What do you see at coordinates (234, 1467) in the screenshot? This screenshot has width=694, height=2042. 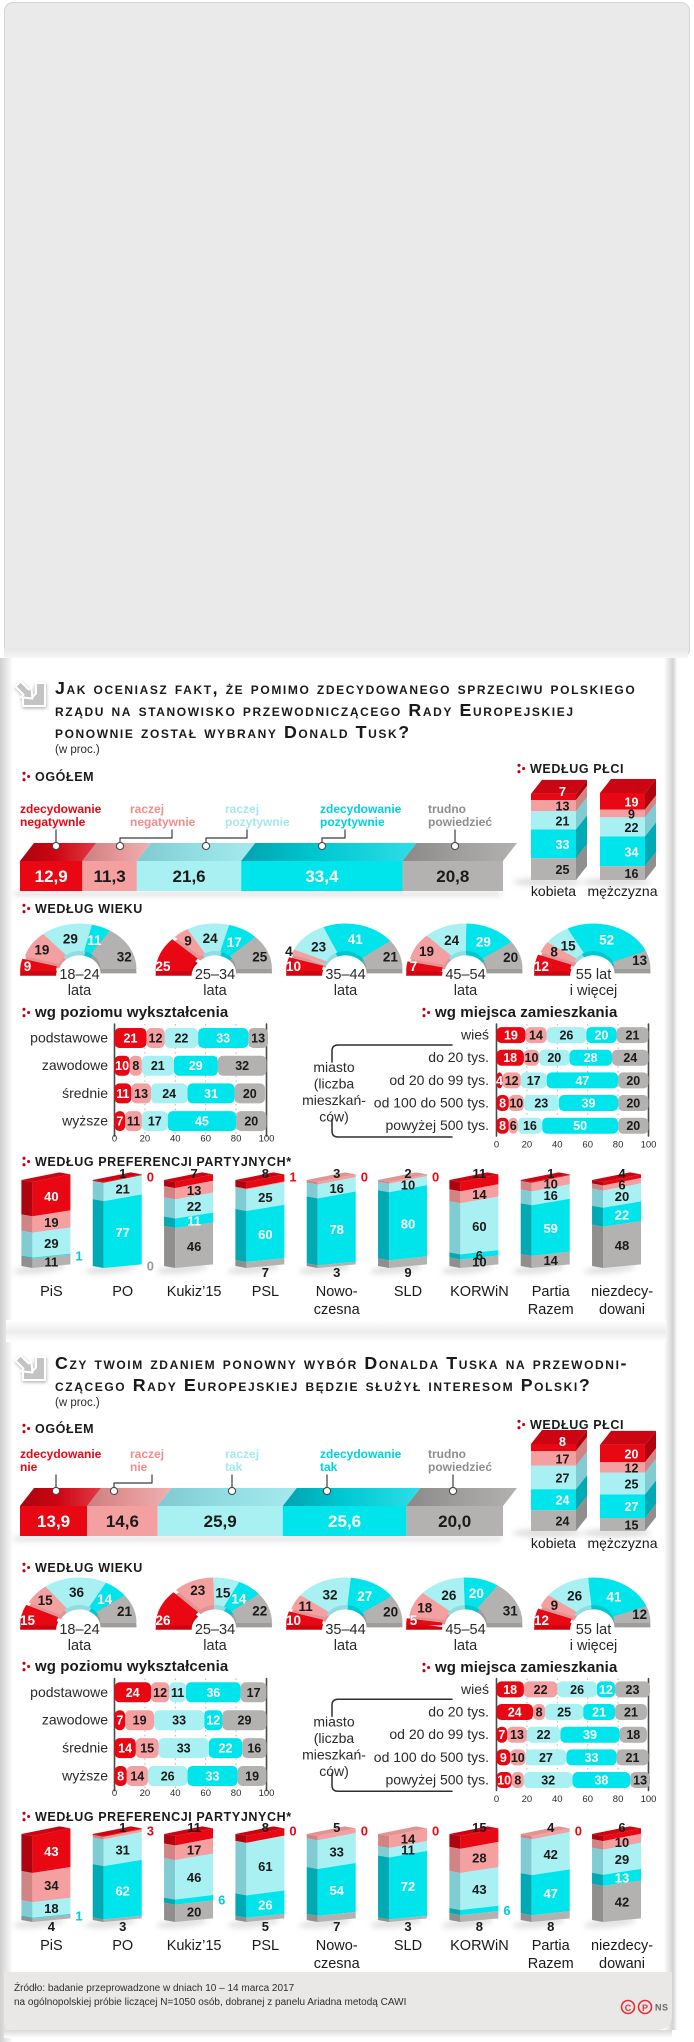 I see `svg-text: tak` at bounding box center [234, 1467].